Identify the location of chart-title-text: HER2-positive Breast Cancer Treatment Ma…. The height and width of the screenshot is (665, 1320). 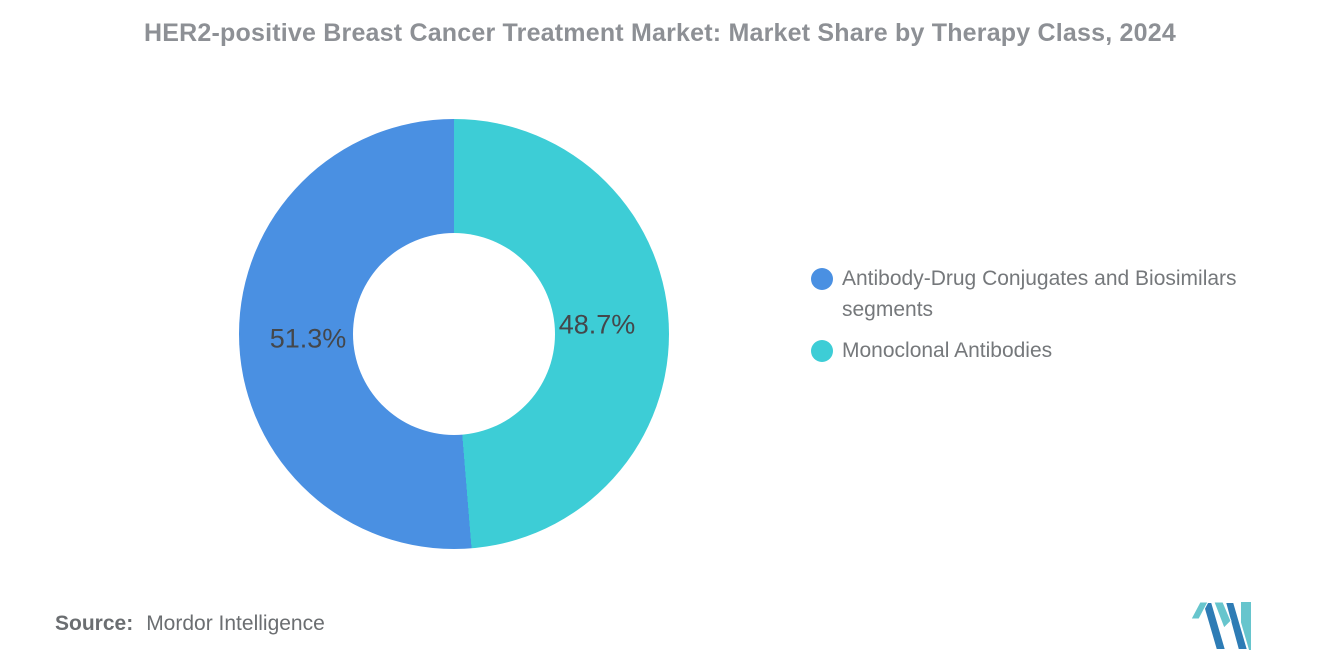
(660, 33).